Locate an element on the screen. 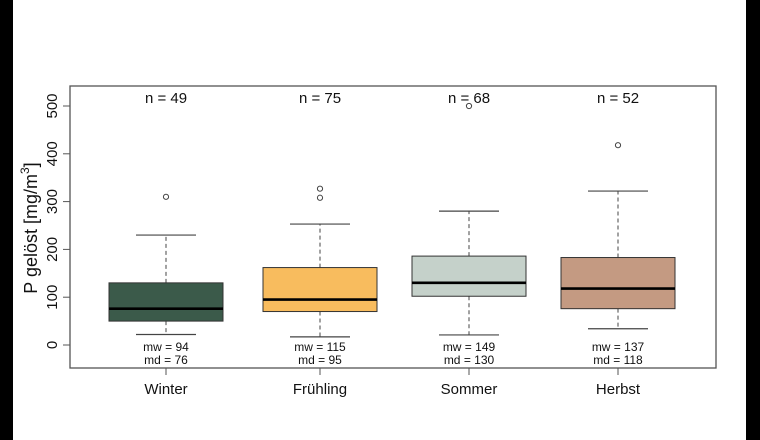 The width and height of the screenshot is (760, 440). y-tick-label: 0 is located at coordinates (52, 345).